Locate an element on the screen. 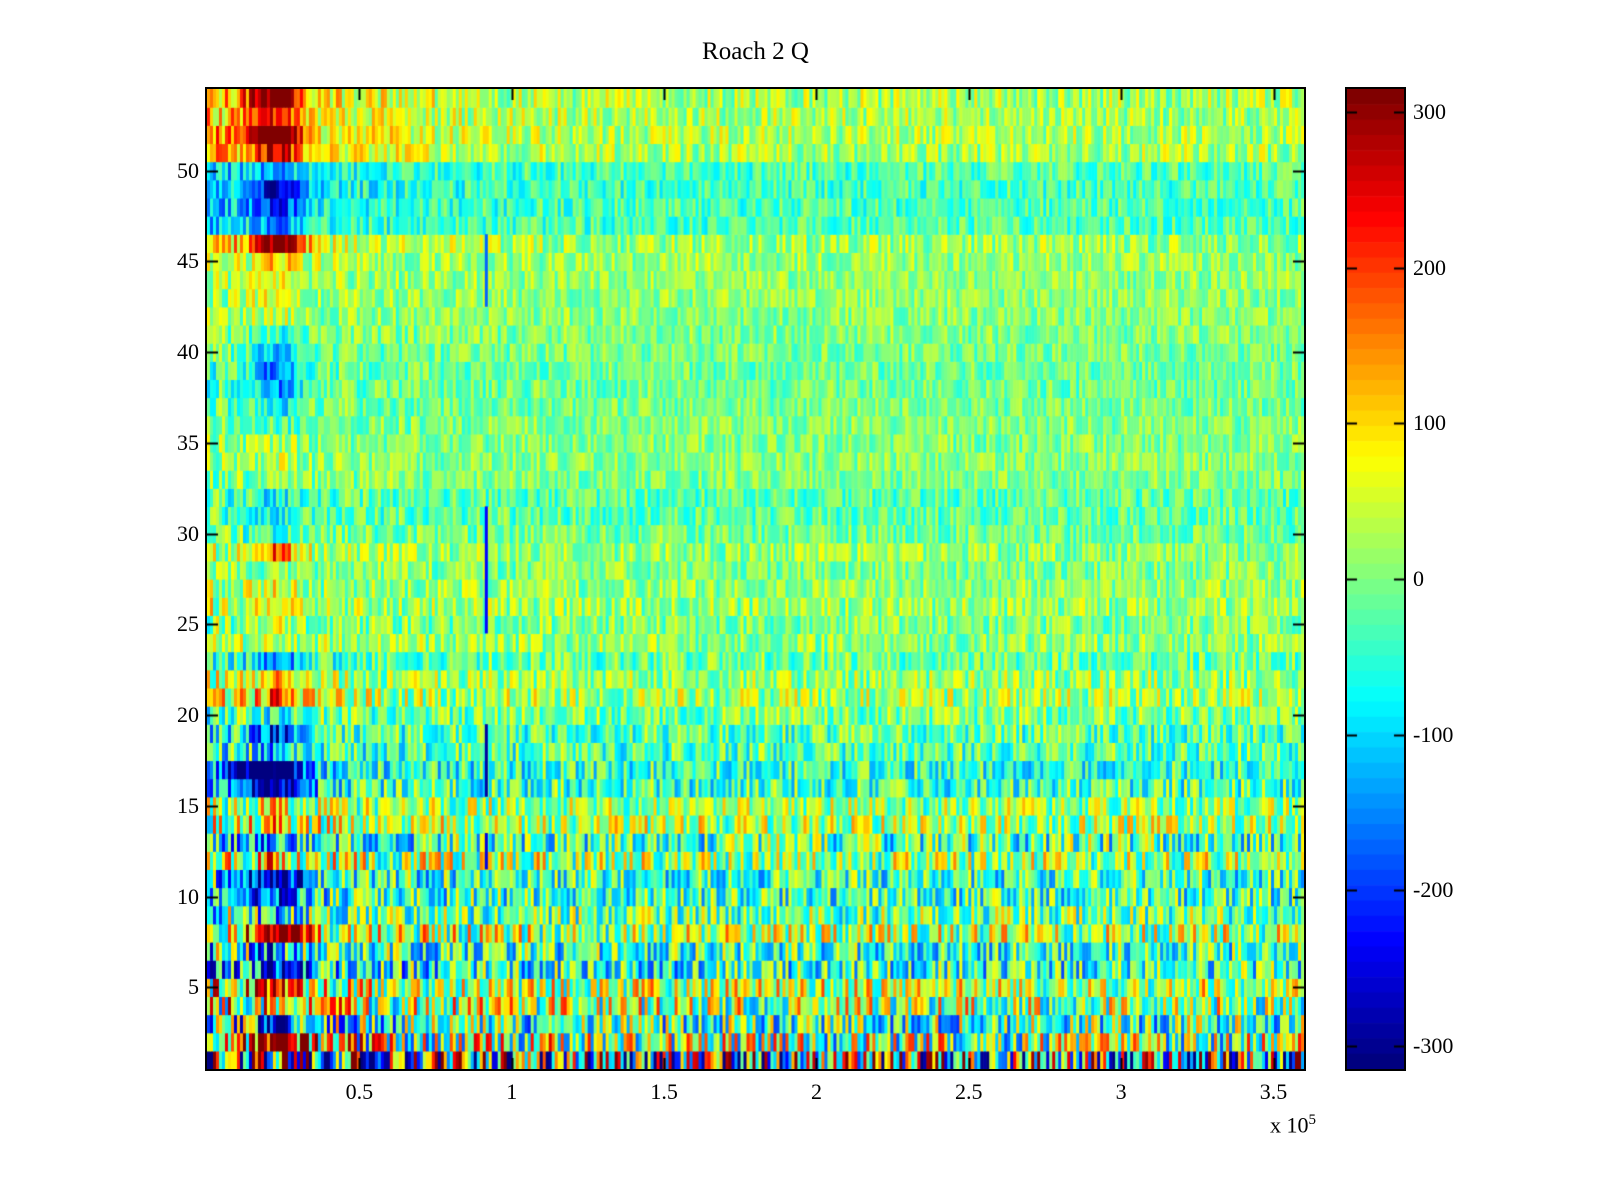  colorbar-tick-label: 300 is located at coordinates (1429, 112).